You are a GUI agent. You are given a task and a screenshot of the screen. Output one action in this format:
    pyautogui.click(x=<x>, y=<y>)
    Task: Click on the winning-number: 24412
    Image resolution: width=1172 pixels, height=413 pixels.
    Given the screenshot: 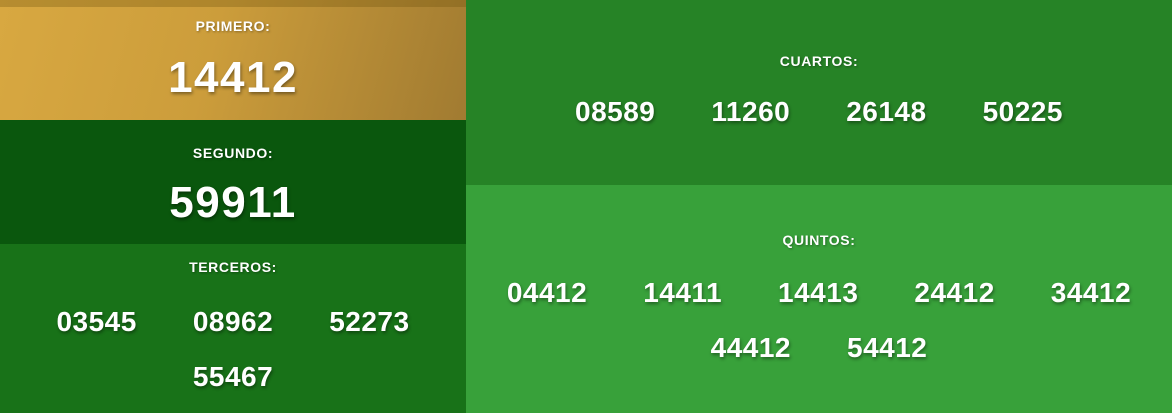 What is the action you would take?
    pyautogui.click(x=954, y=292)
    